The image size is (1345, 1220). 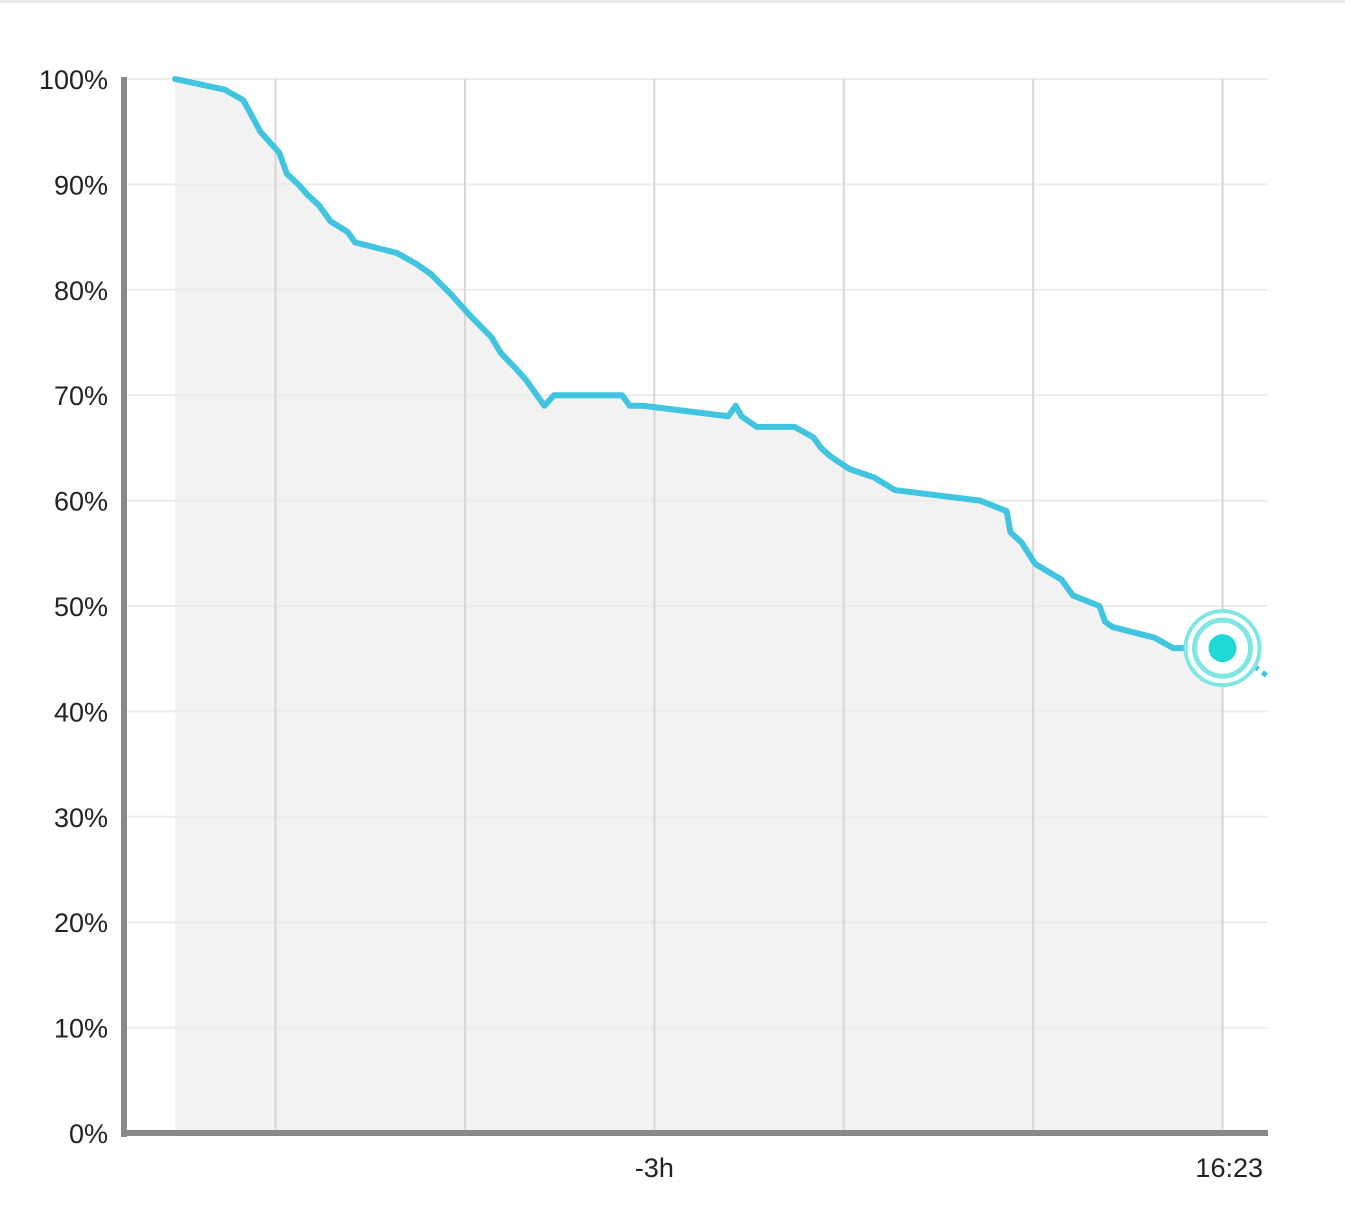 What do you see at coordinates (1222, 648) in the screenshot?
I see `current-marker-dot` at bounding box center [1222, 648].